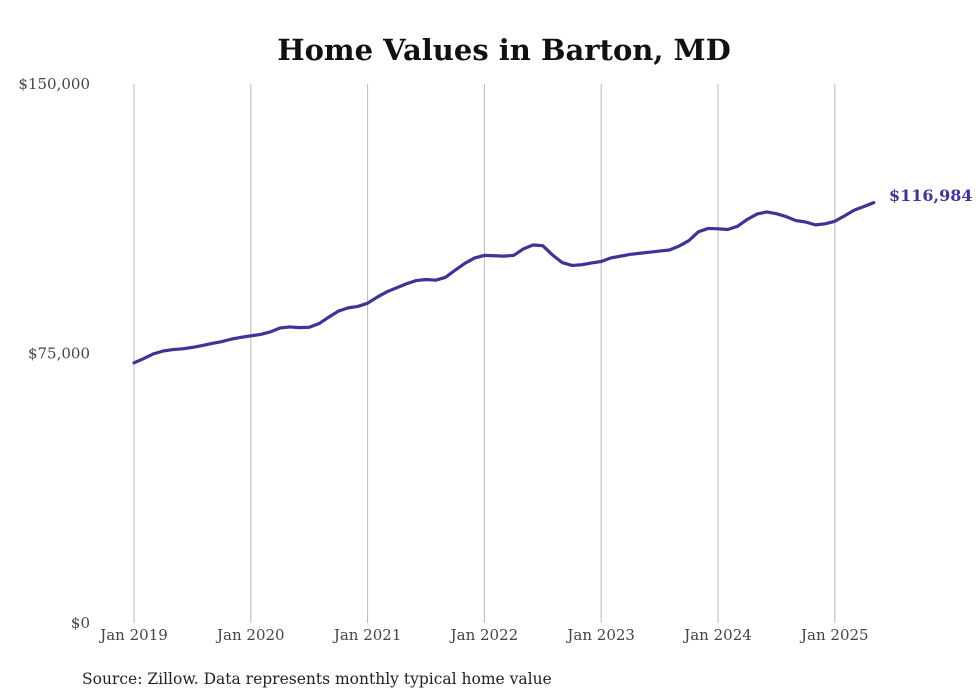 The height and width of the screenshot is (699, 980). Describe the element at coordinates (250, 635) in the screenshot. I see `x-tick-label: Jan 2020` at that location.